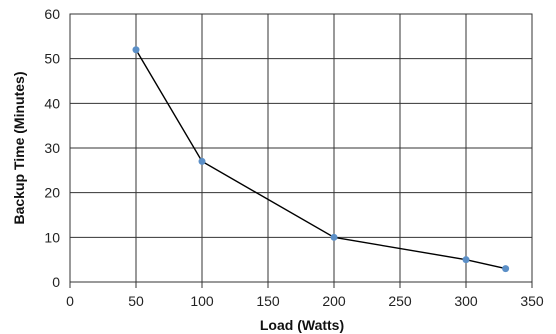 Image resolution: width=556 pixels, height=334 pixels. What do you see at coordinates (52, 193) in the screenshot?
I see `y-tick-label-2: 20` at bounding box center [52, 193].